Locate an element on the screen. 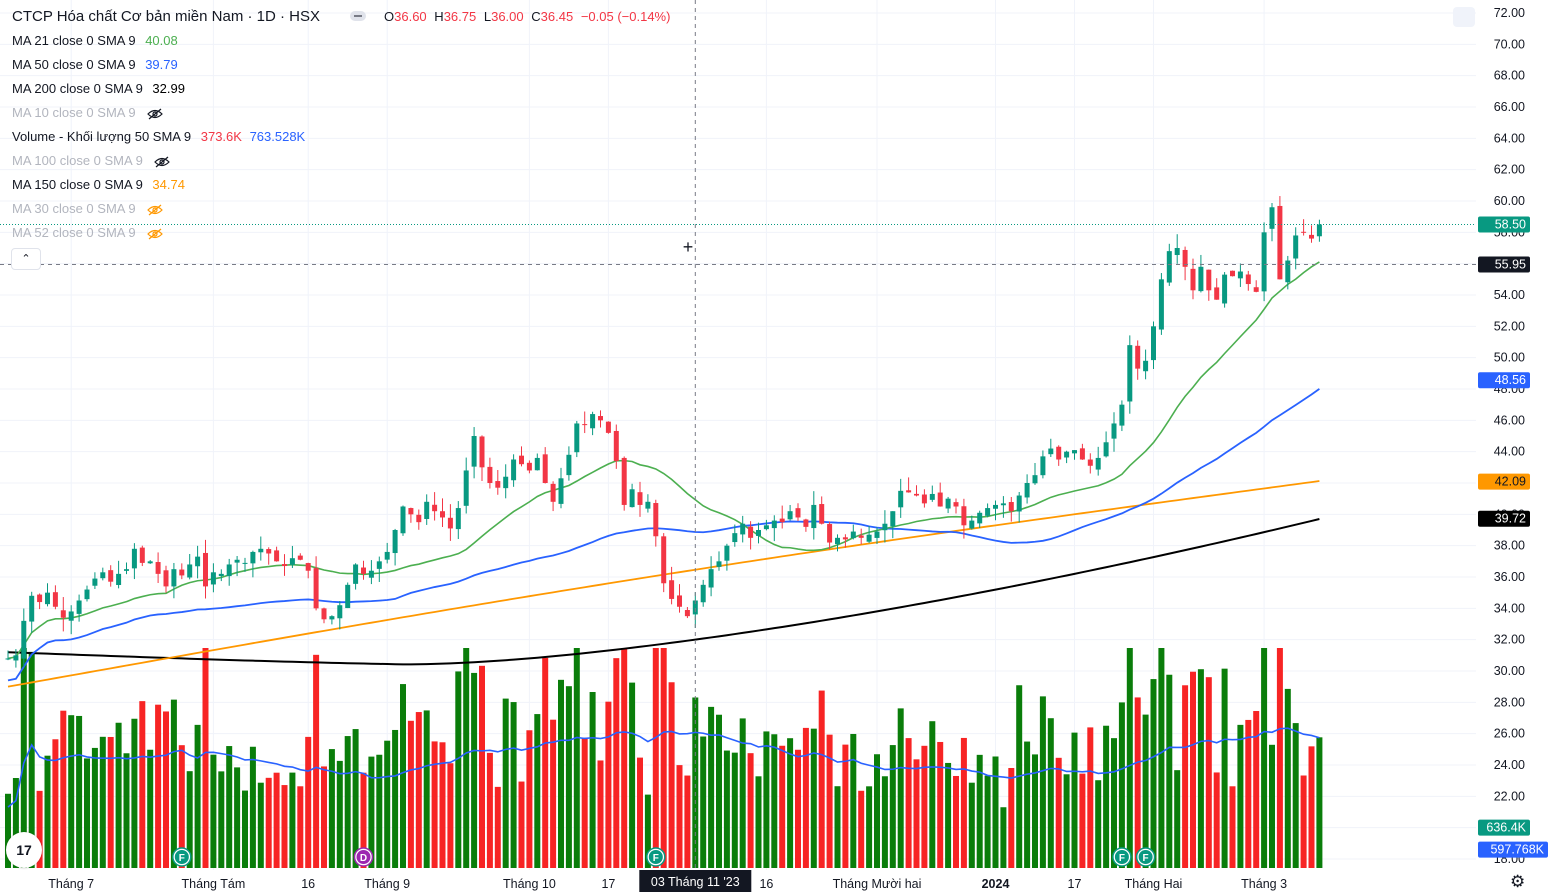 Image resolution: width=1562 pixels, height=896 pixels. legend-ma30: MA 30 close 0 SMA 9 is located at coordinates (88, 209).